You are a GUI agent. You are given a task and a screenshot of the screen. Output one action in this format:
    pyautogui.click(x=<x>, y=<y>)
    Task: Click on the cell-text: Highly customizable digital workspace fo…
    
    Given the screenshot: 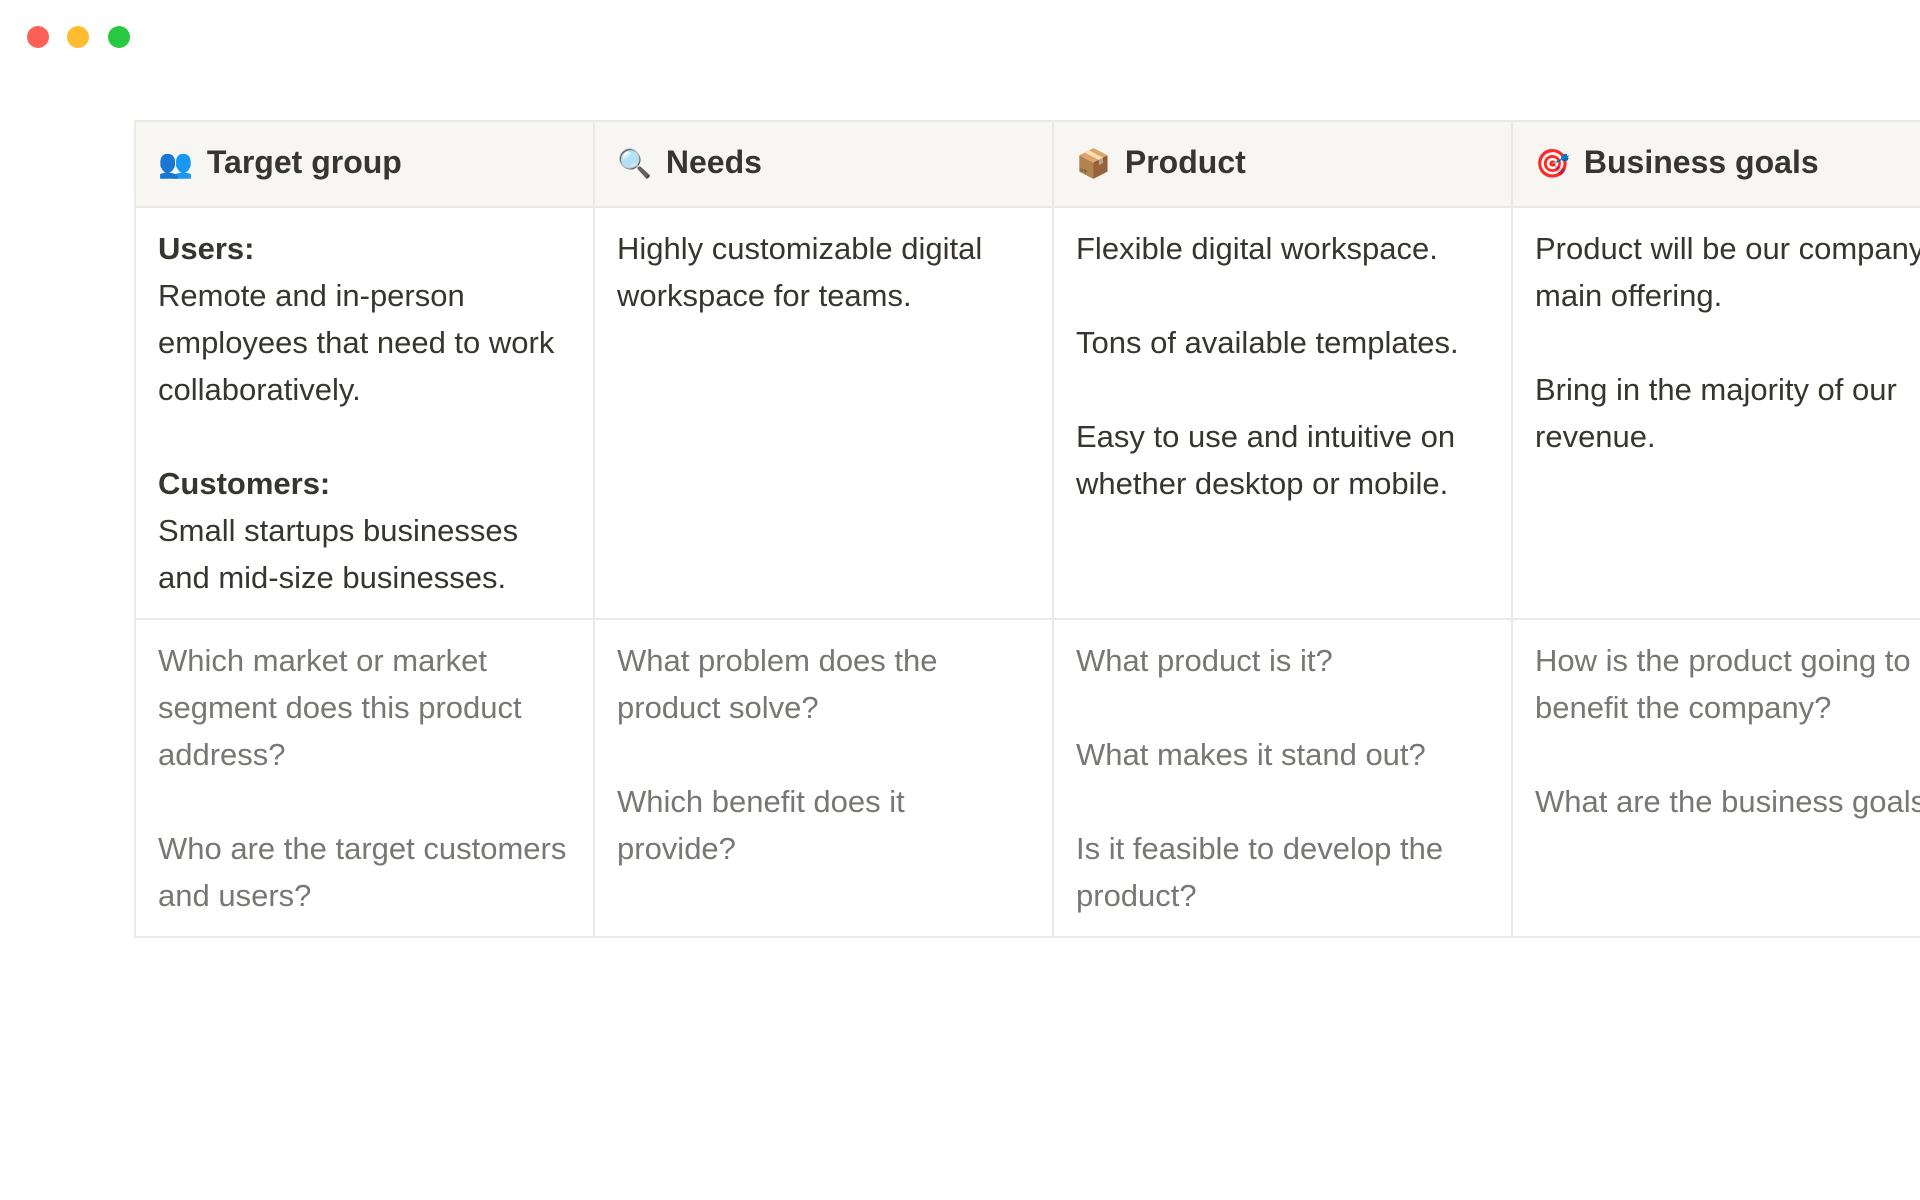 What is the action you would take?
    pyautogui.click(x=800, y=272)
    